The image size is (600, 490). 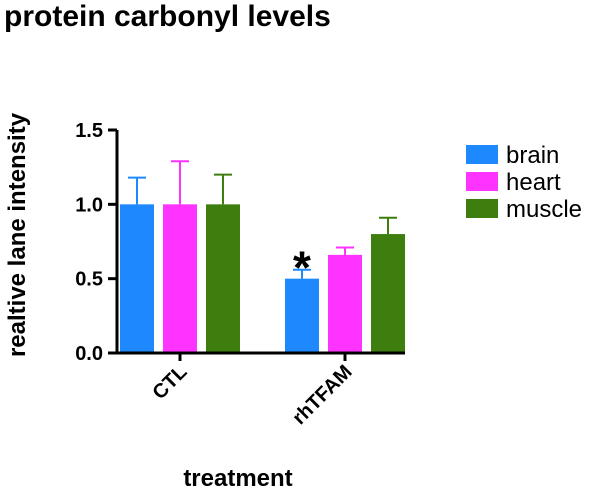 What do you see at coordinates (345, 303) in the screenshot?
I see `bar-heart-rhTFAM` at bounding box center [345, 303].